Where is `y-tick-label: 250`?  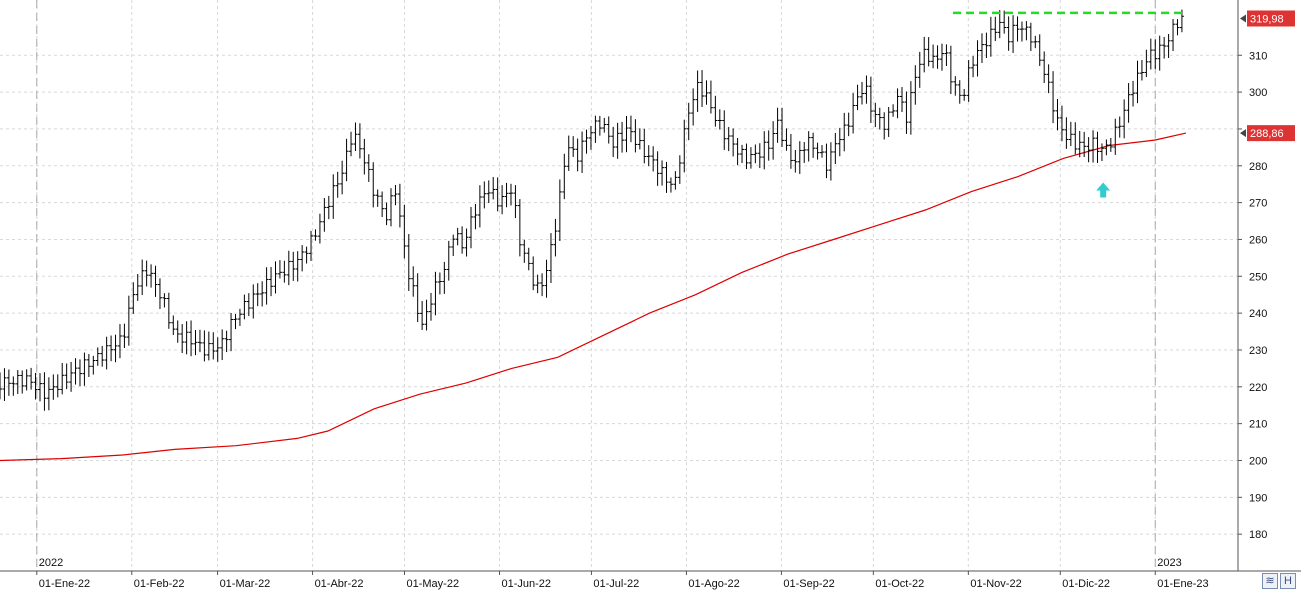
y-tick-label: 250 is located at coordinates (1258, 277).